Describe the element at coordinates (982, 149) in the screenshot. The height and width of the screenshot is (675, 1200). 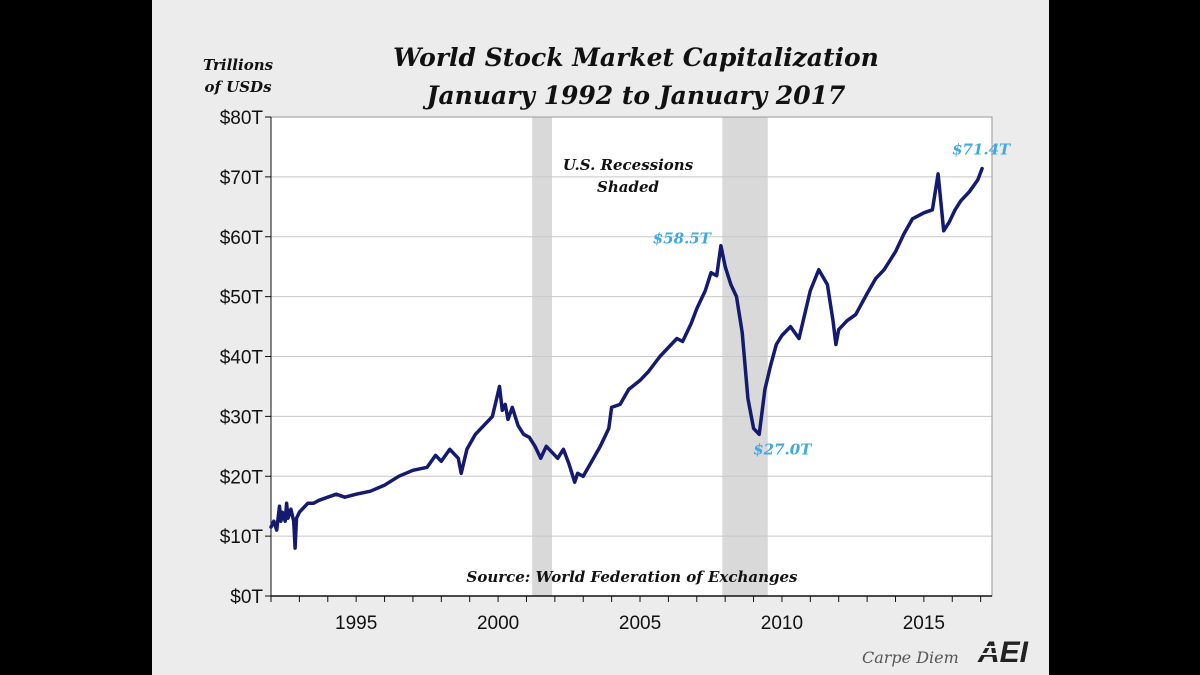
I see `data-label-3: $71.4T` at that location.